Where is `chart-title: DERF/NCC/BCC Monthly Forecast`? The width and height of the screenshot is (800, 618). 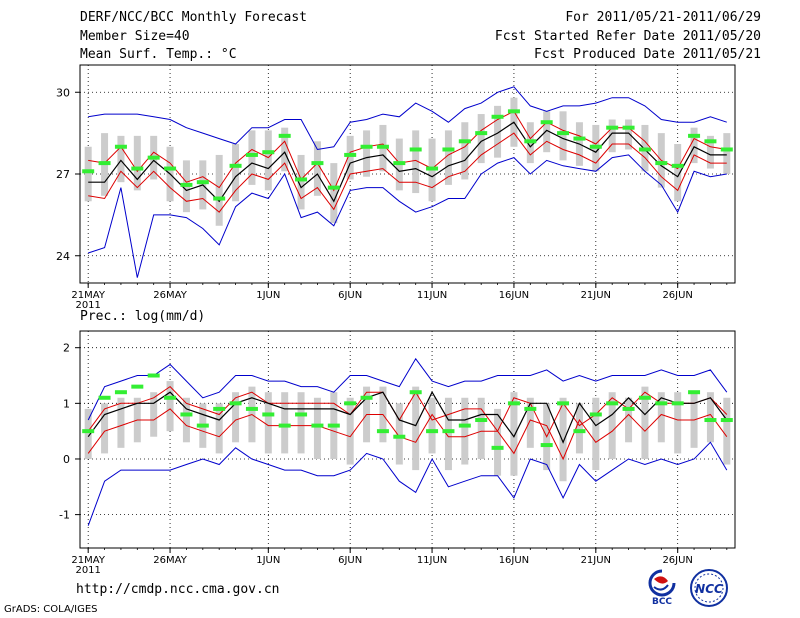 chart-title: DERF/NCC/BCC Monthly Forecast is located at coordinates (193, 17).